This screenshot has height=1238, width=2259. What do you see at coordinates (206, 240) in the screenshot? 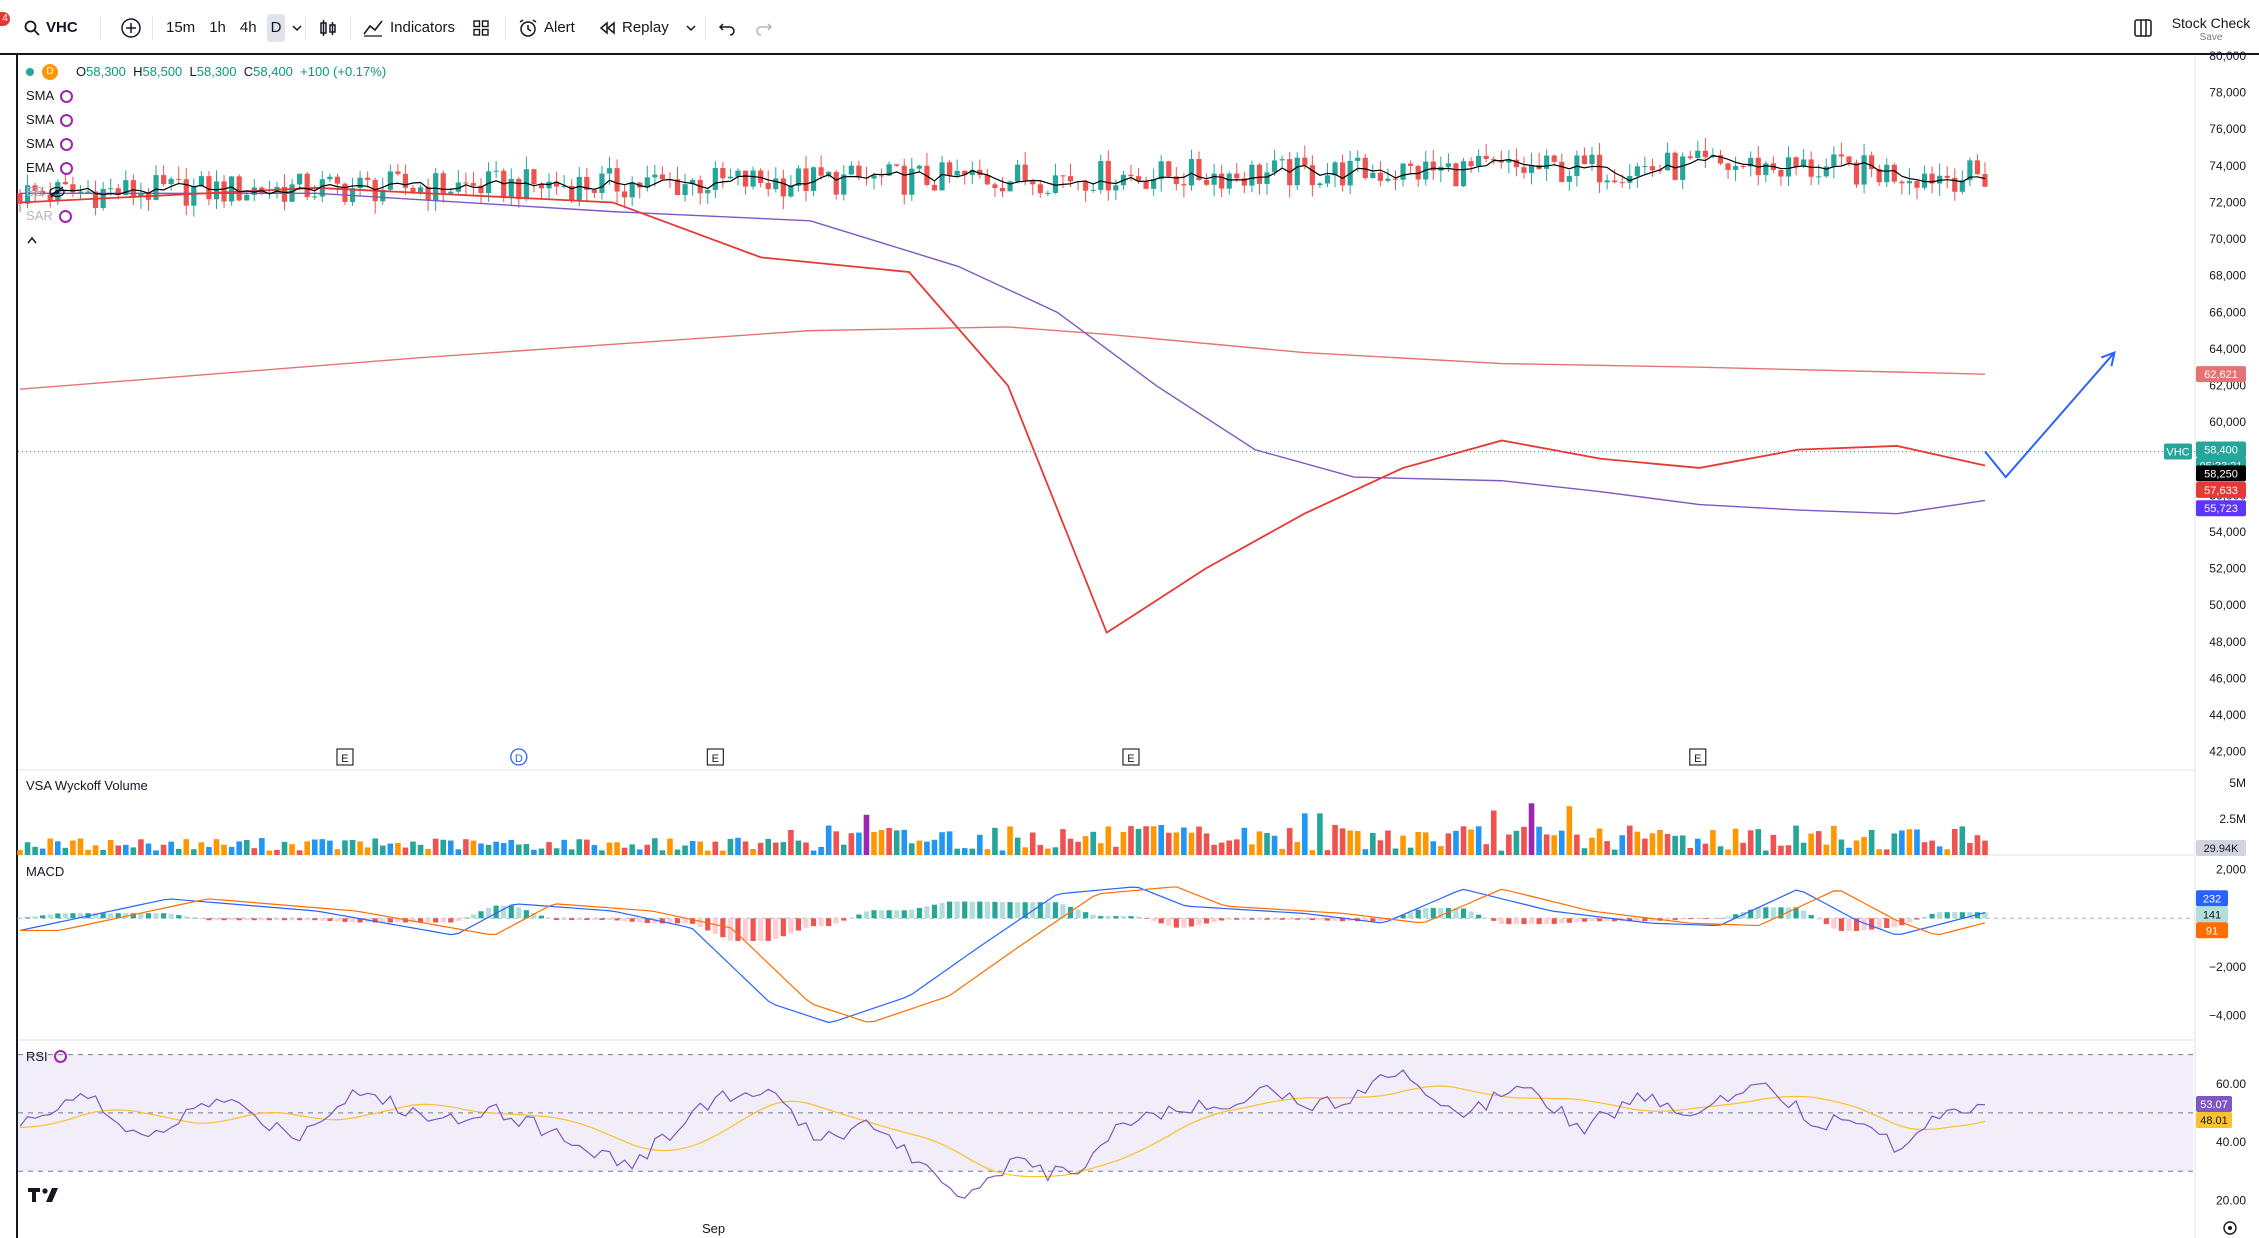
I see `legend-collapse` at bounding box center [206, 240].